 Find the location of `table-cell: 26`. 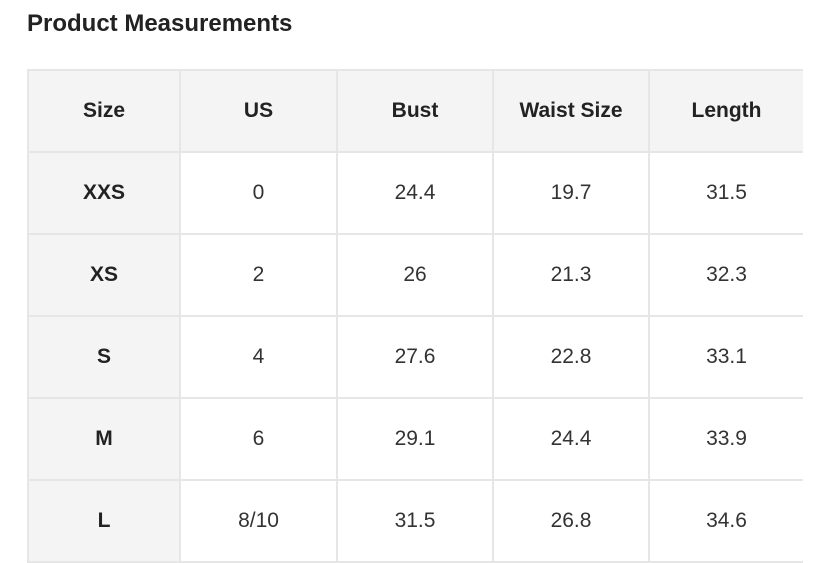

table-cell: 26 is located at coordinates (415, 275).